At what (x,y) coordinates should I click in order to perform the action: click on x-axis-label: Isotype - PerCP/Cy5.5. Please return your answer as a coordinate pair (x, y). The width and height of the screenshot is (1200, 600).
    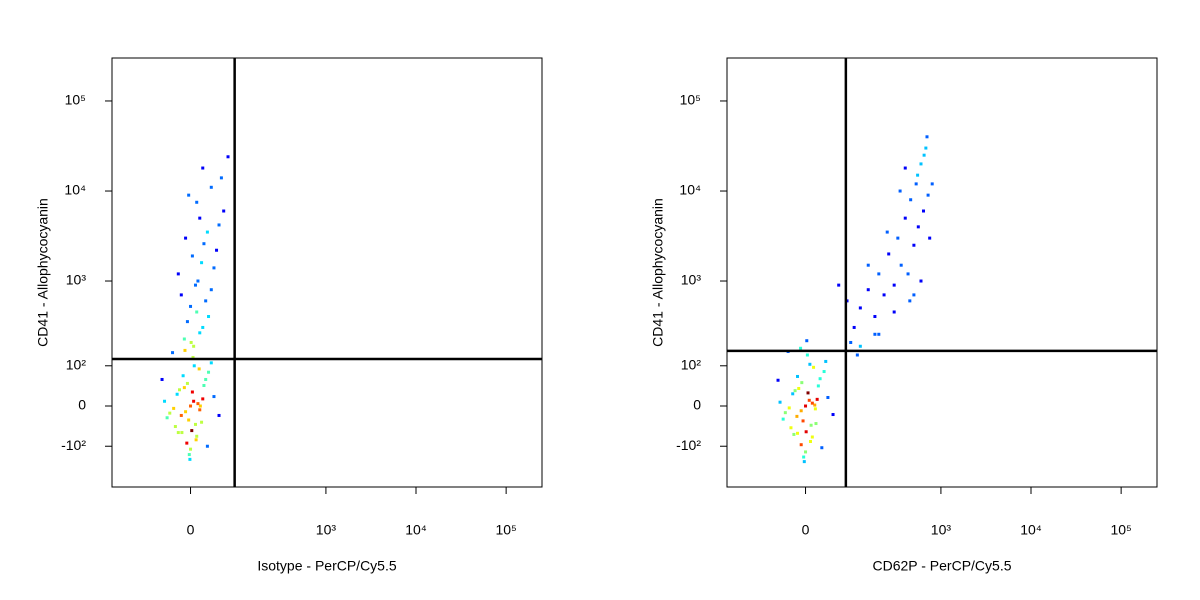
    Looking at the image, I should click on (326, 566).